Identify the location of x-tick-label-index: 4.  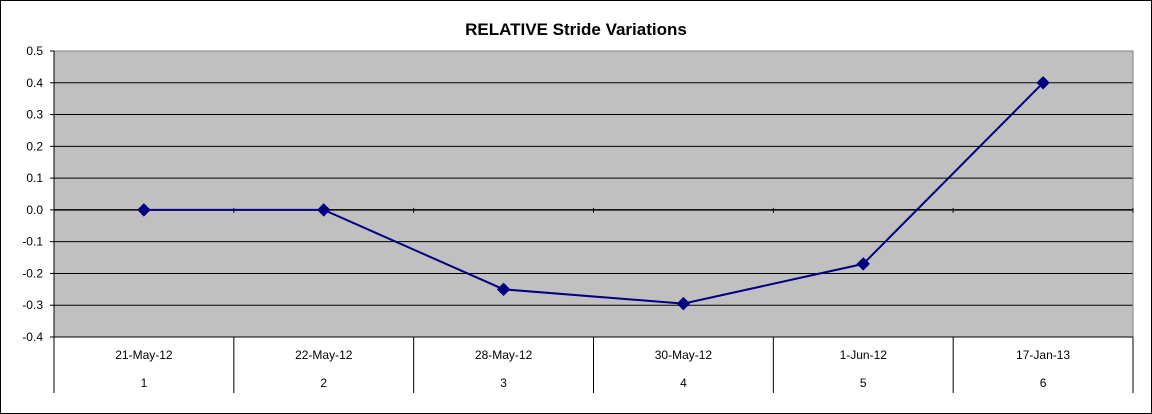
(683, 383).